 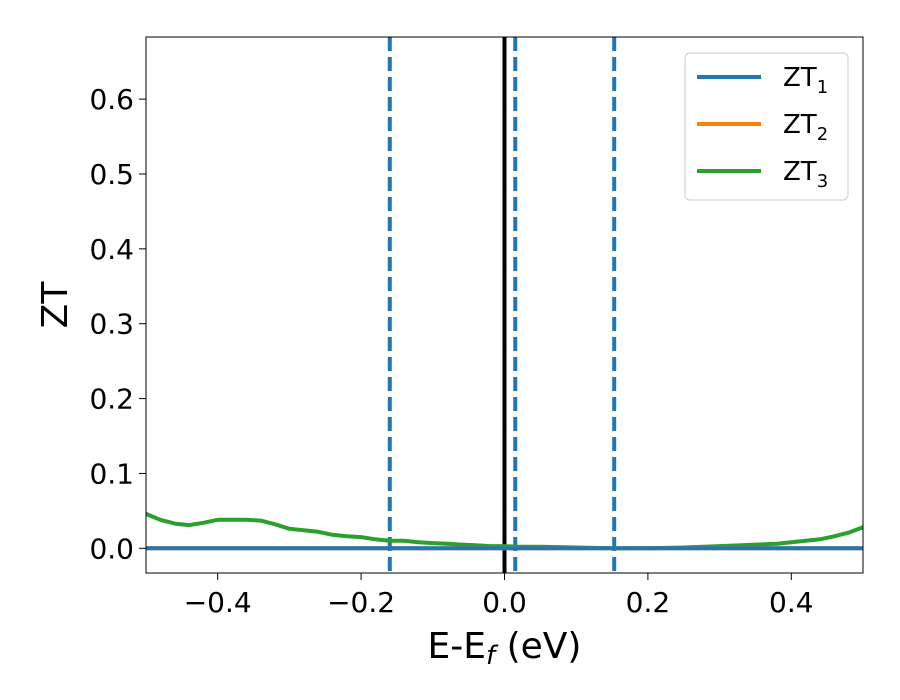 I want to click on y-tick-label: 0.0, so click(x=111, y=548).